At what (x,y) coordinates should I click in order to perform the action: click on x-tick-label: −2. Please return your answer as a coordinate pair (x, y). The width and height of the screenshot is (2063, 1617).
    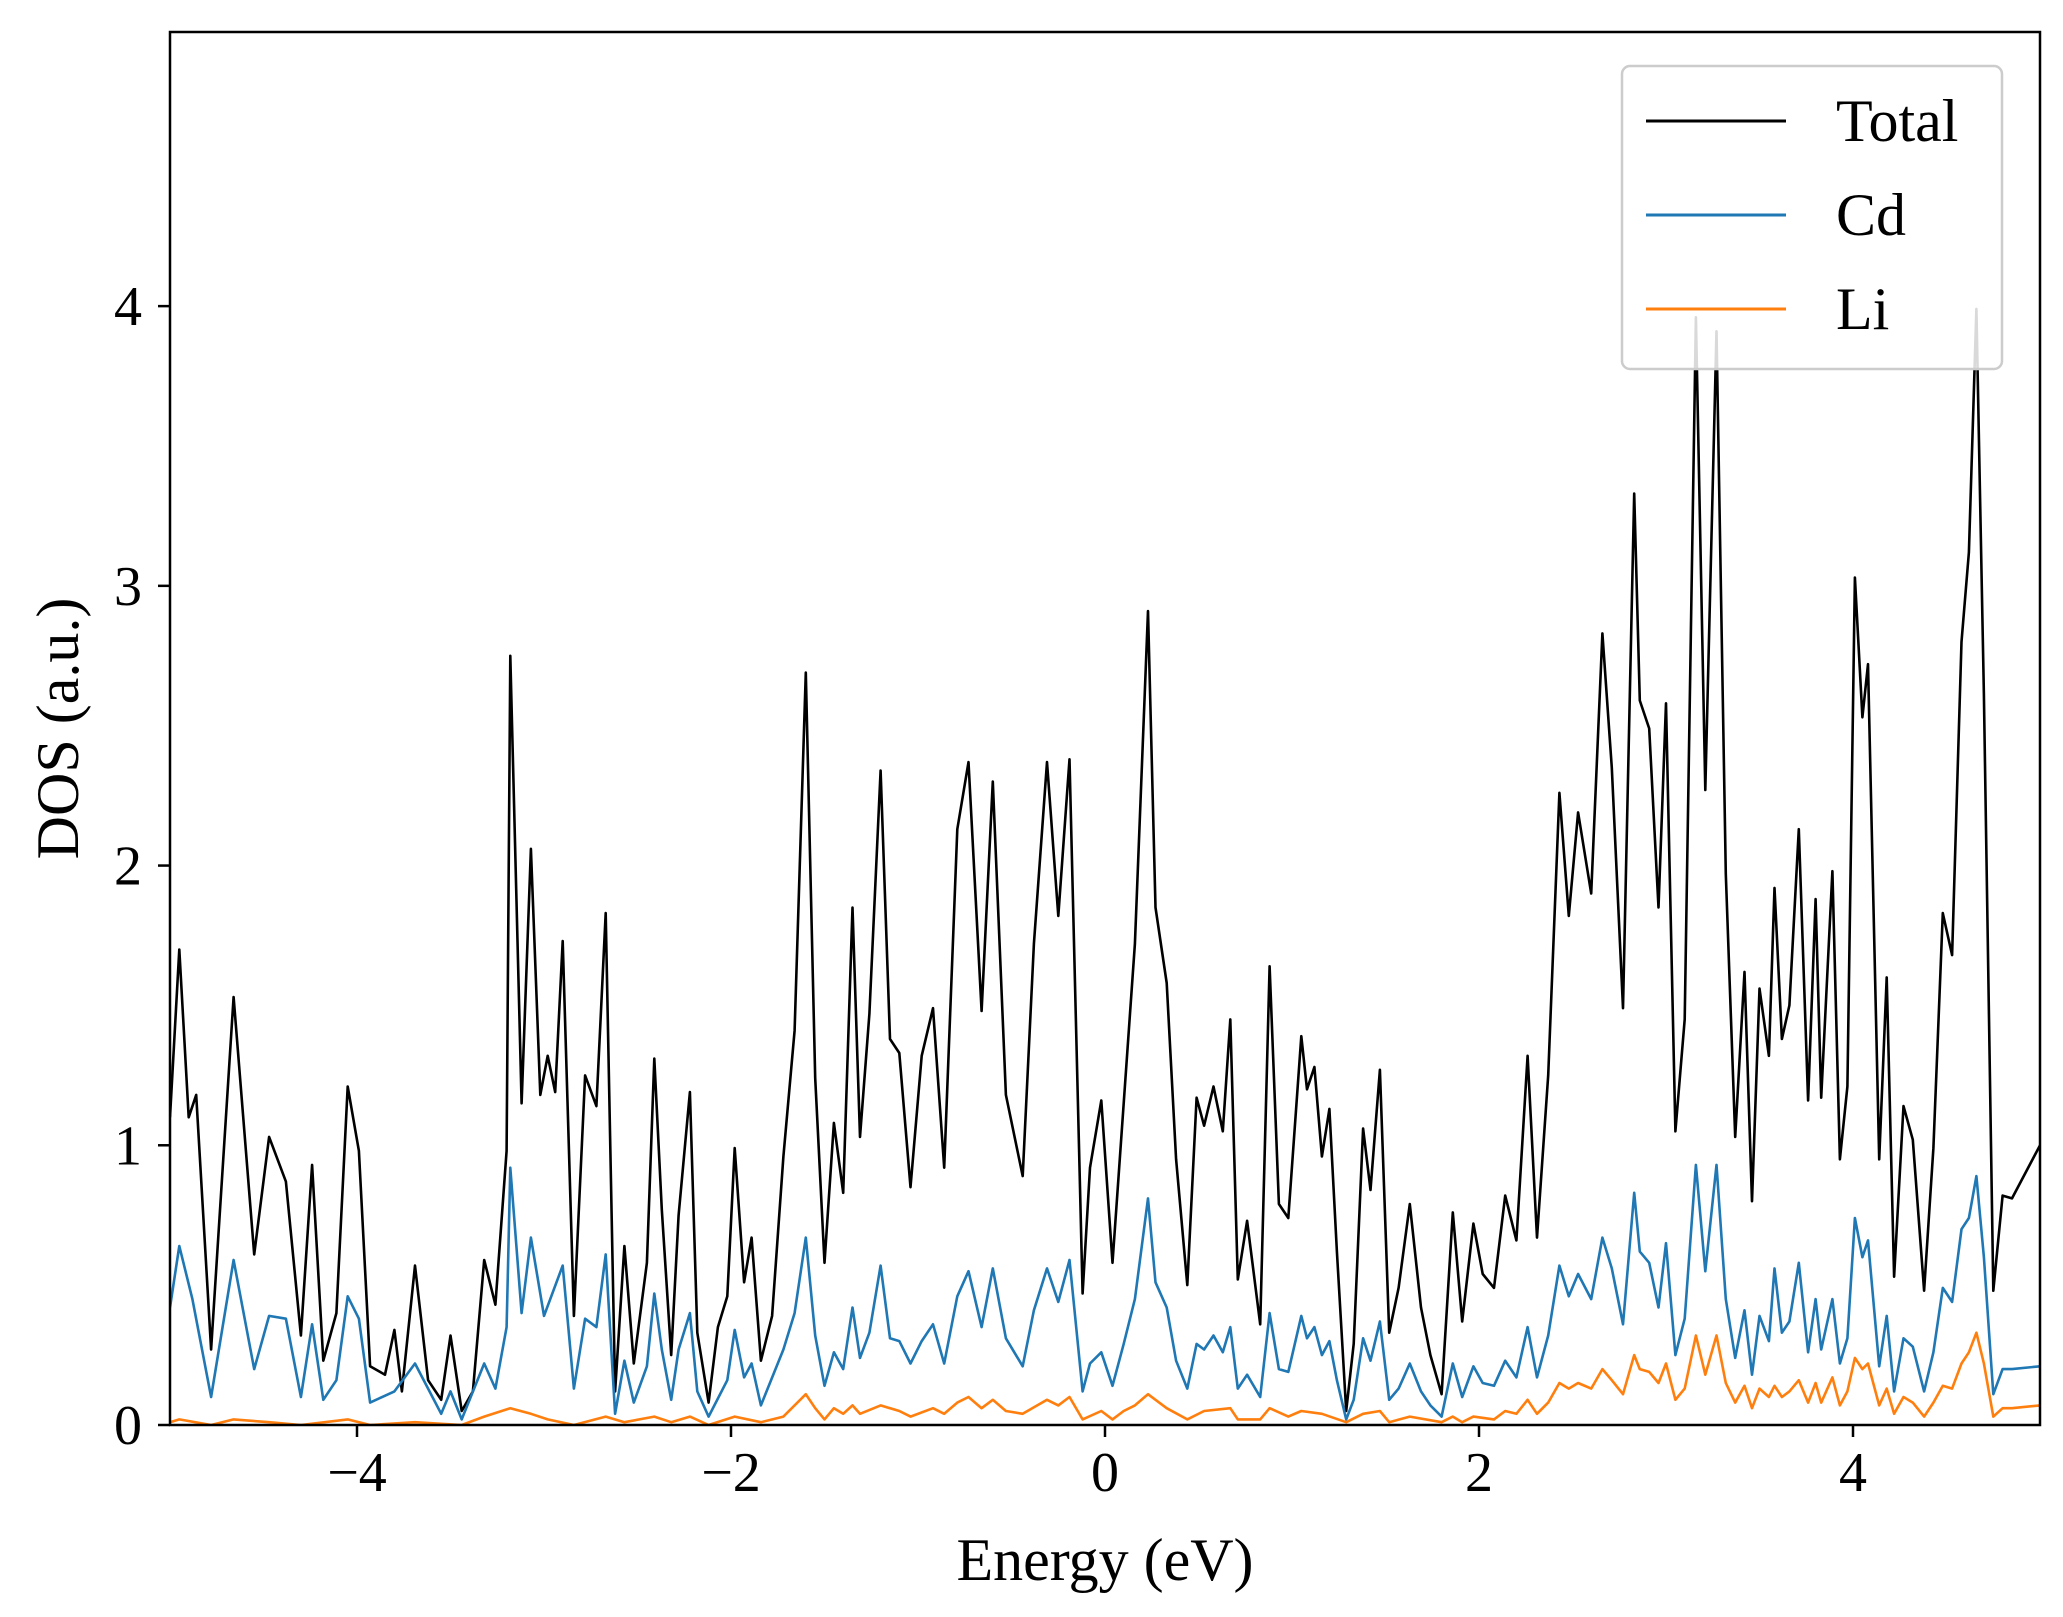
    Looking at the image, I should click on (731, 1473).